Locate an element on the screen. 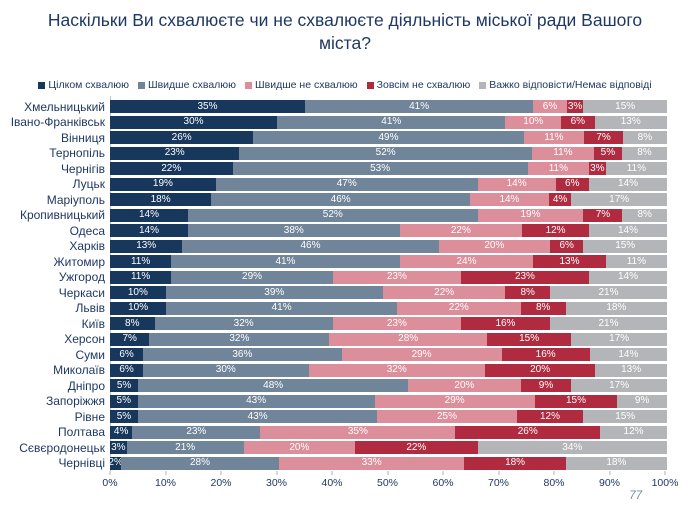  category-label: Харків is located at coordinates (87, 246).